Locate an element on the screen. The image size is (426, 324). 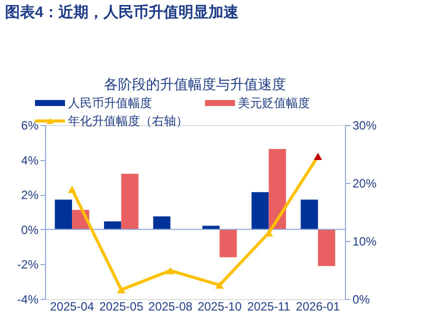
legend-label: 美元贬值幅度 is located at coordinates (274, 103).